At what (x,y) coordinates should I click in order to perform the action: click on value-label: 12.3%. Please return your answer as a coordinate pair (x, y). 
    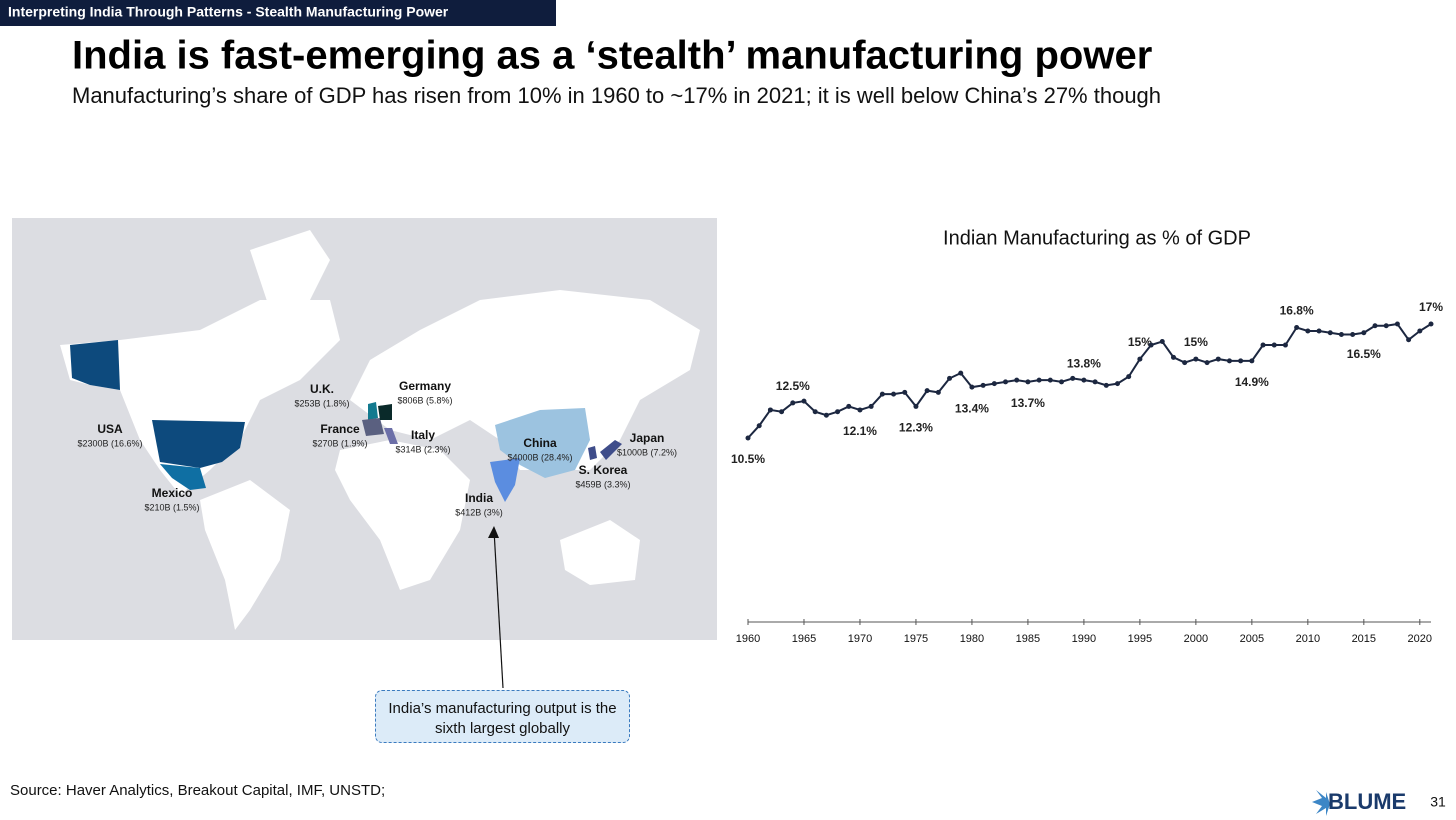
    Looking at the image, I should click on (916, 428).